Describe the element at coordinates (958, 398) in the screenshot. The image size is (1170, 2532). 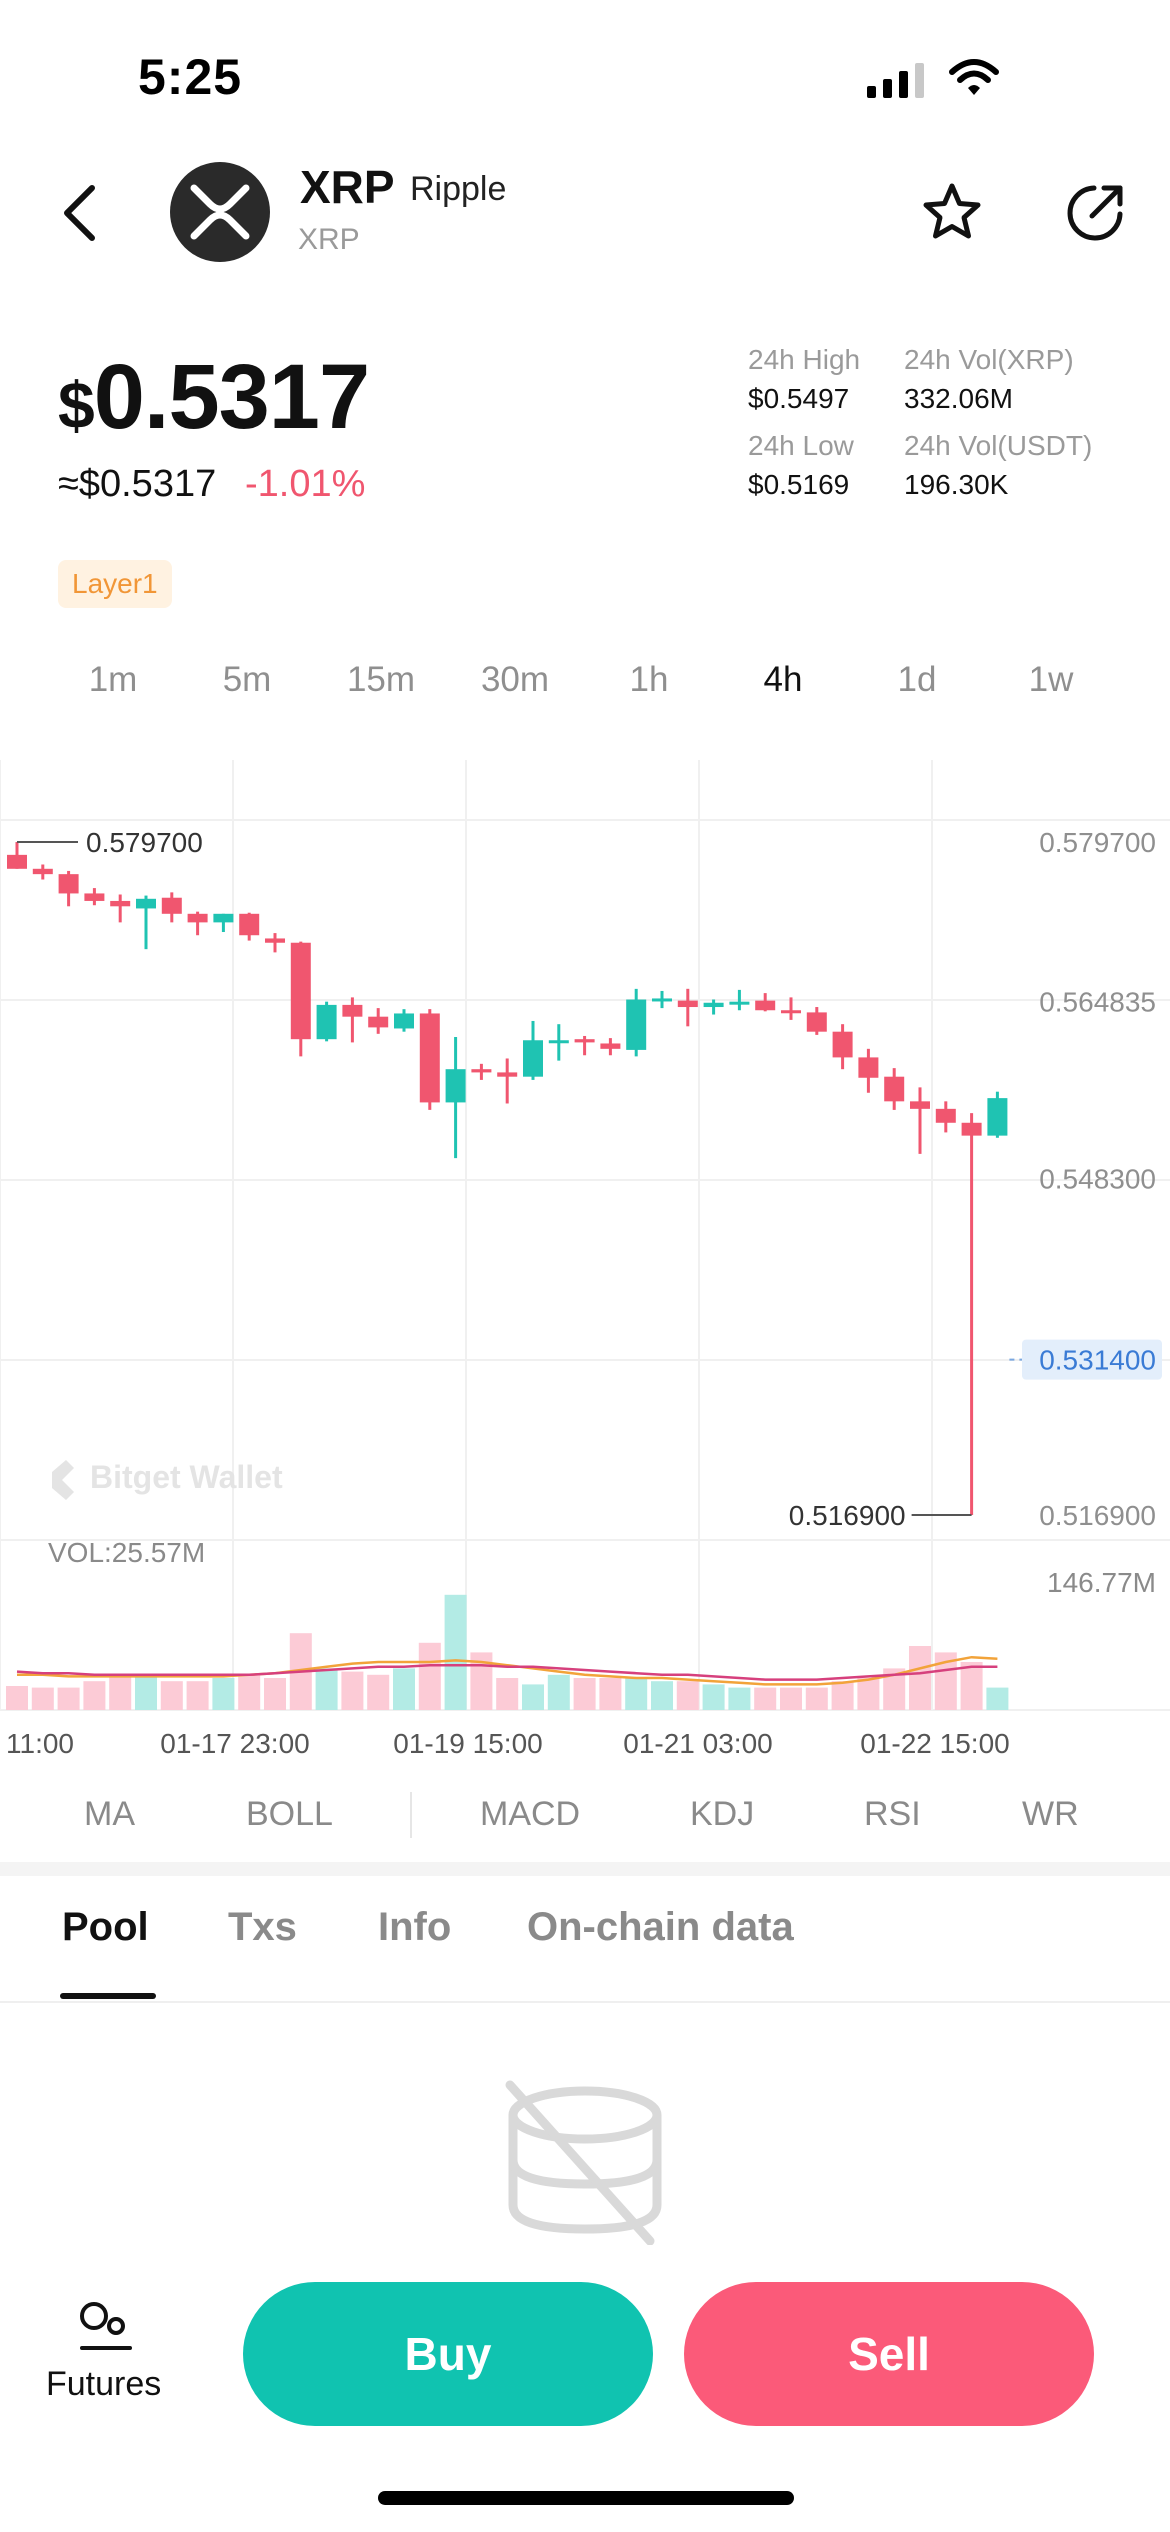
I see `vol-xrp-value: 332.06M` at that location.